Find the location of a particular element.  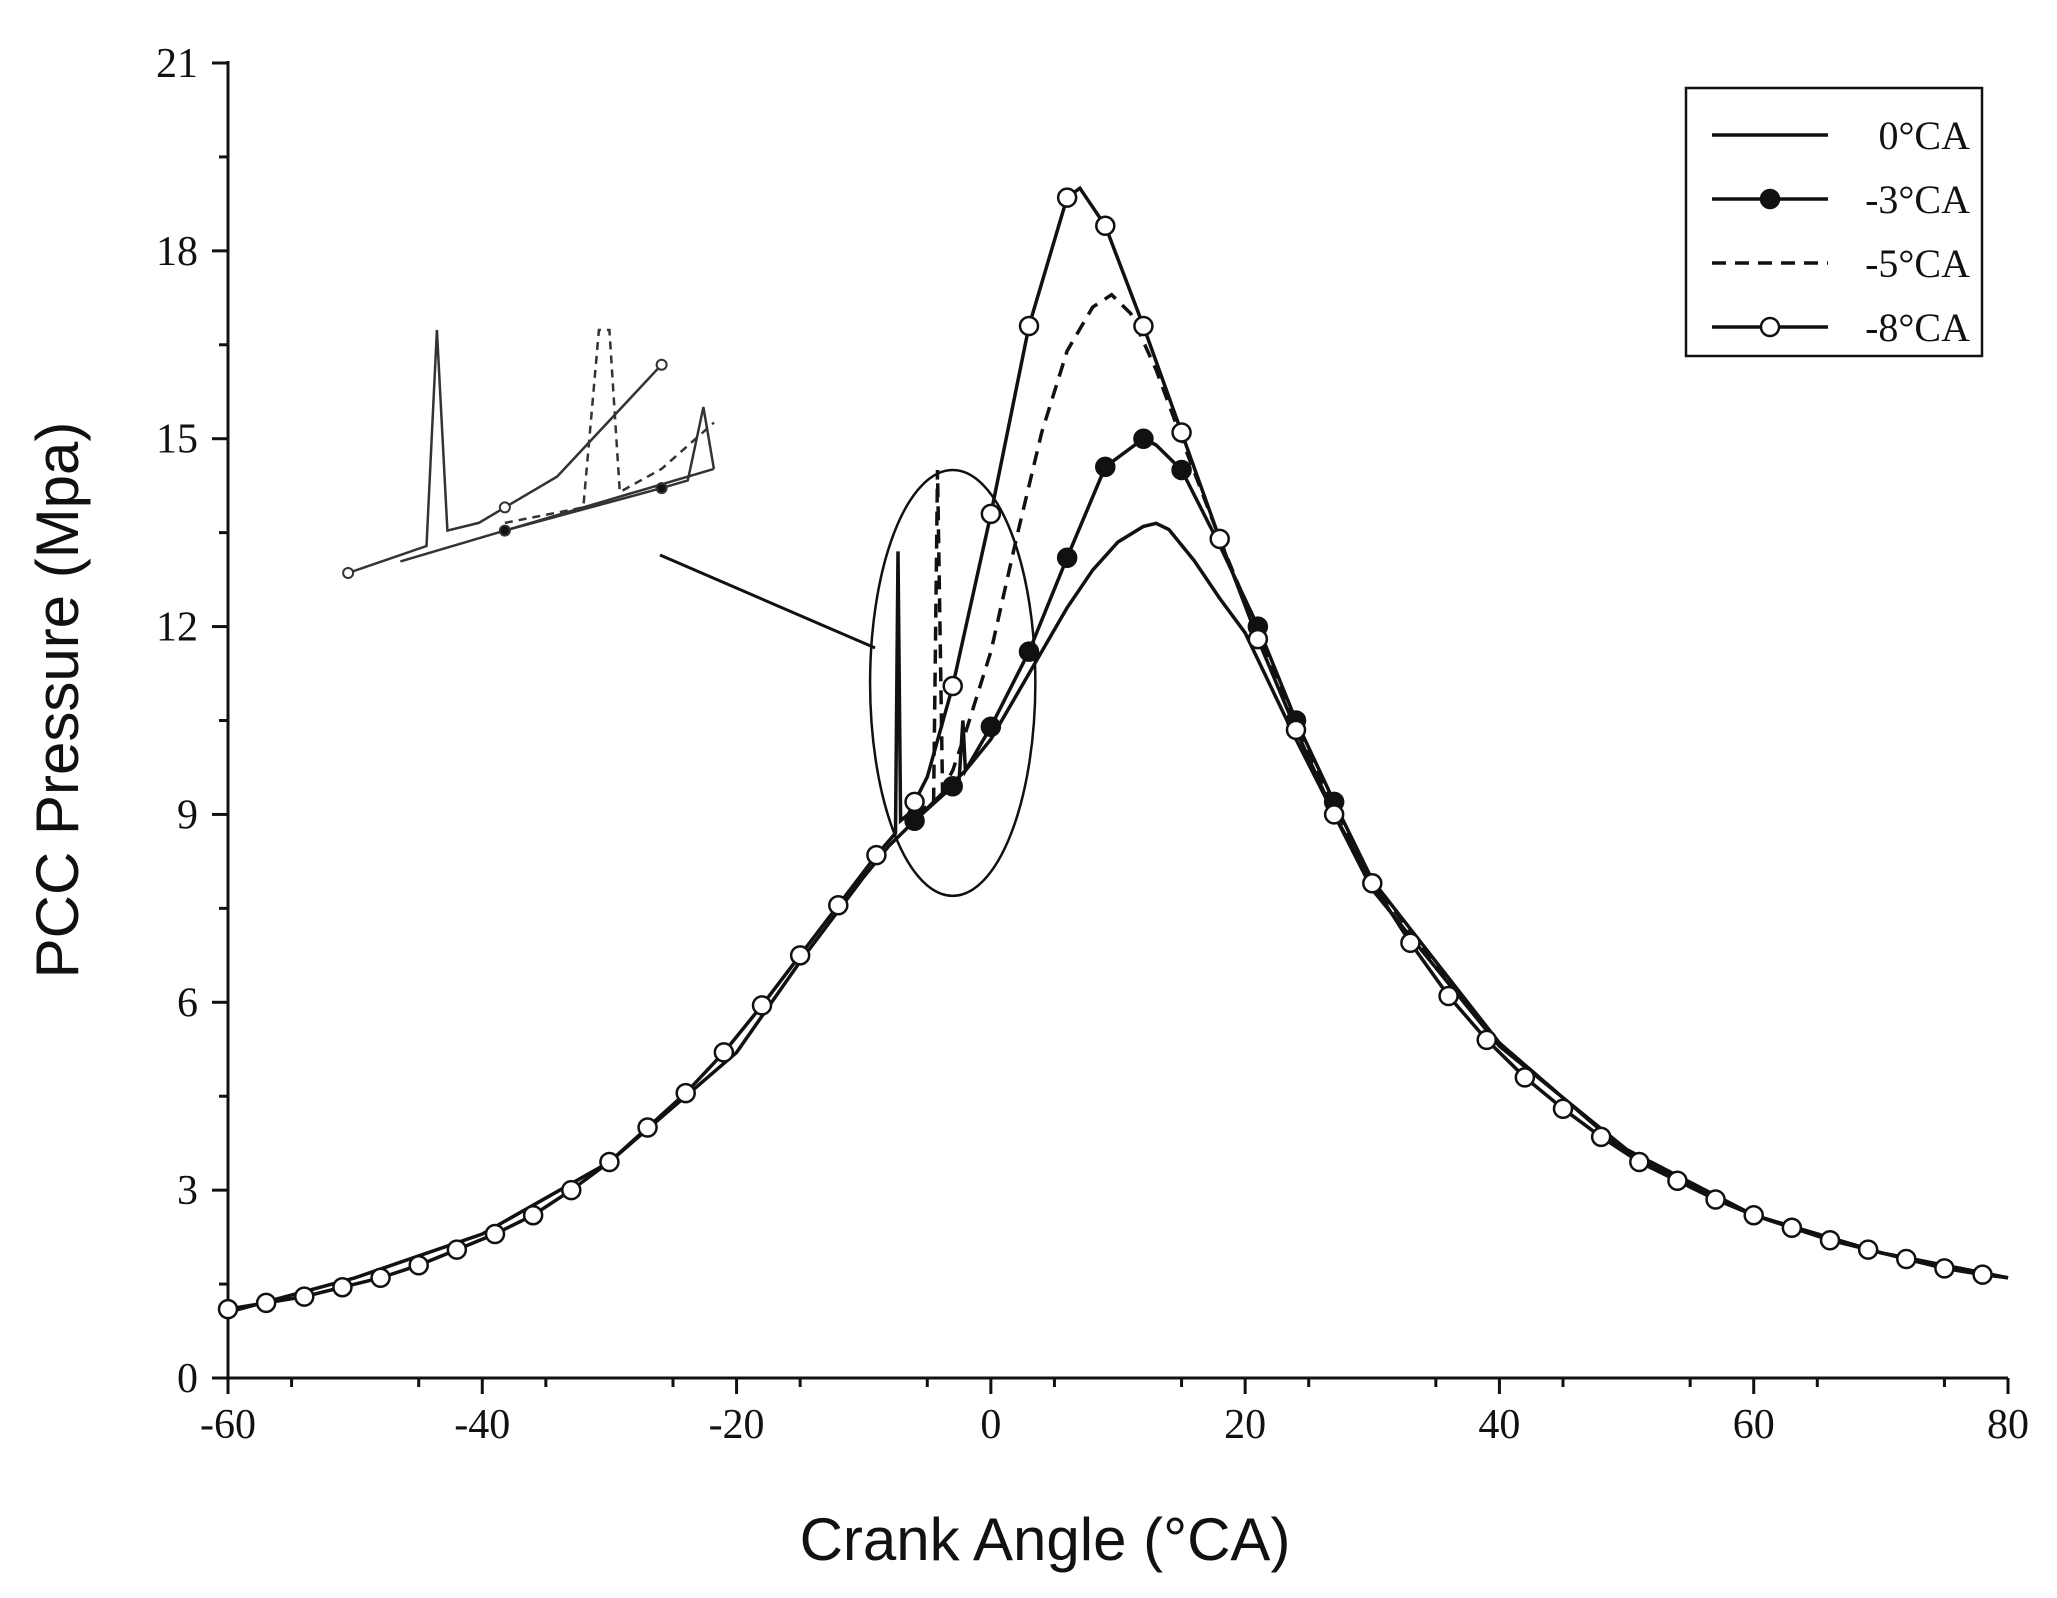

y-tick-label: 3 is located at coordinates (187, 1191).